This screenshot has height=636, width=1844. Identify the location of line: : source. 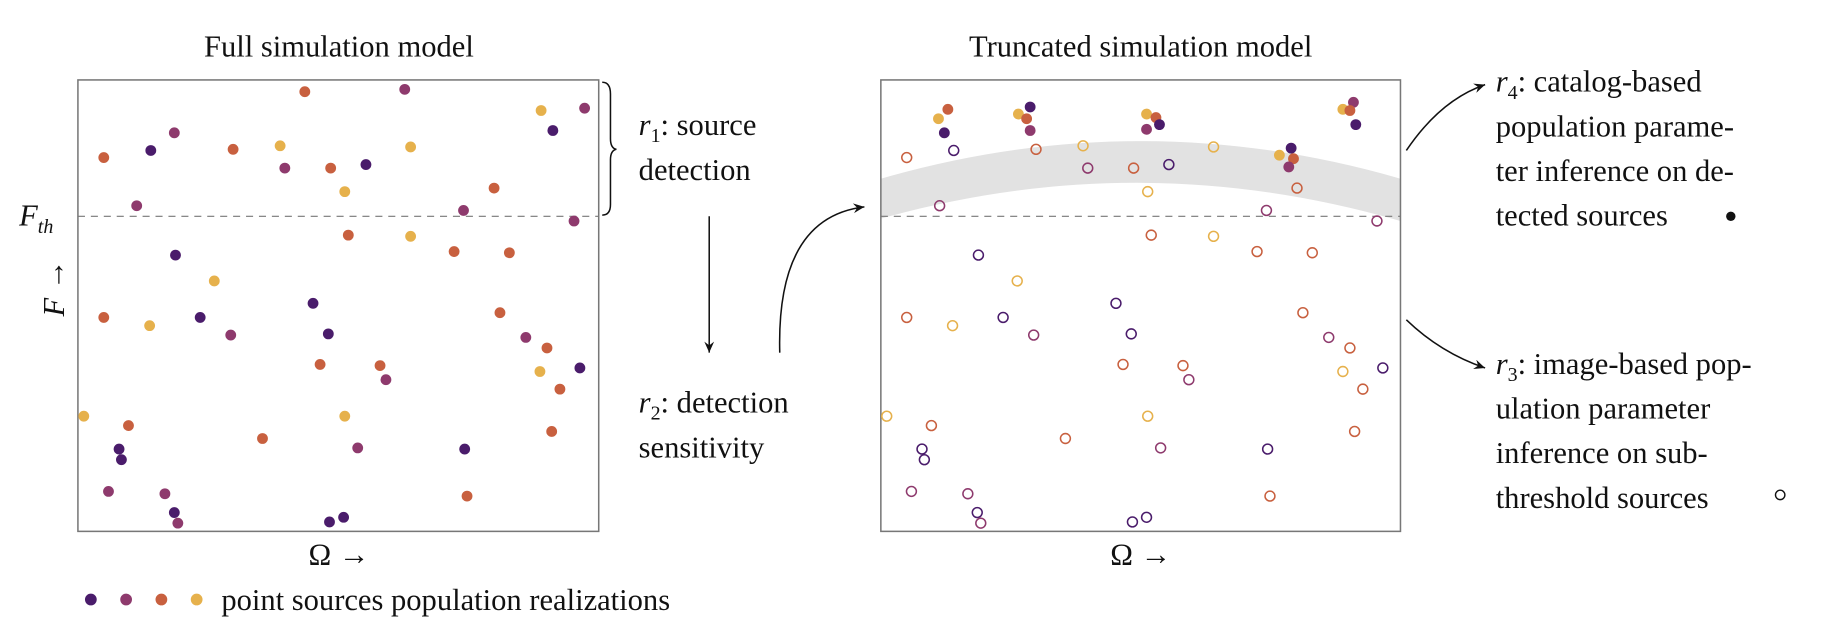
(709, 125).